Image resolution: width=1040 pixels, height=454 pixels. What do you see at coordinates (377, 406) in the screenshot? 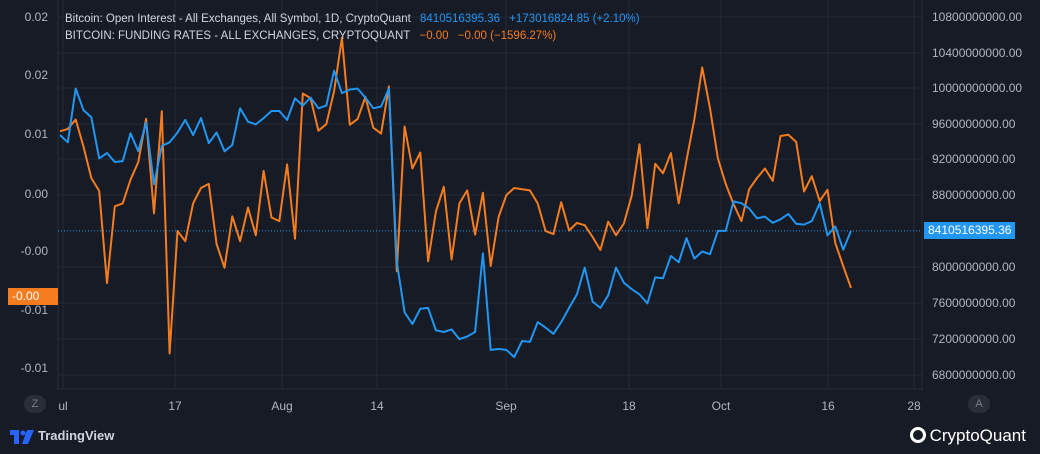
I see `x-tick-label: 14` at bounding box center [377, 406].